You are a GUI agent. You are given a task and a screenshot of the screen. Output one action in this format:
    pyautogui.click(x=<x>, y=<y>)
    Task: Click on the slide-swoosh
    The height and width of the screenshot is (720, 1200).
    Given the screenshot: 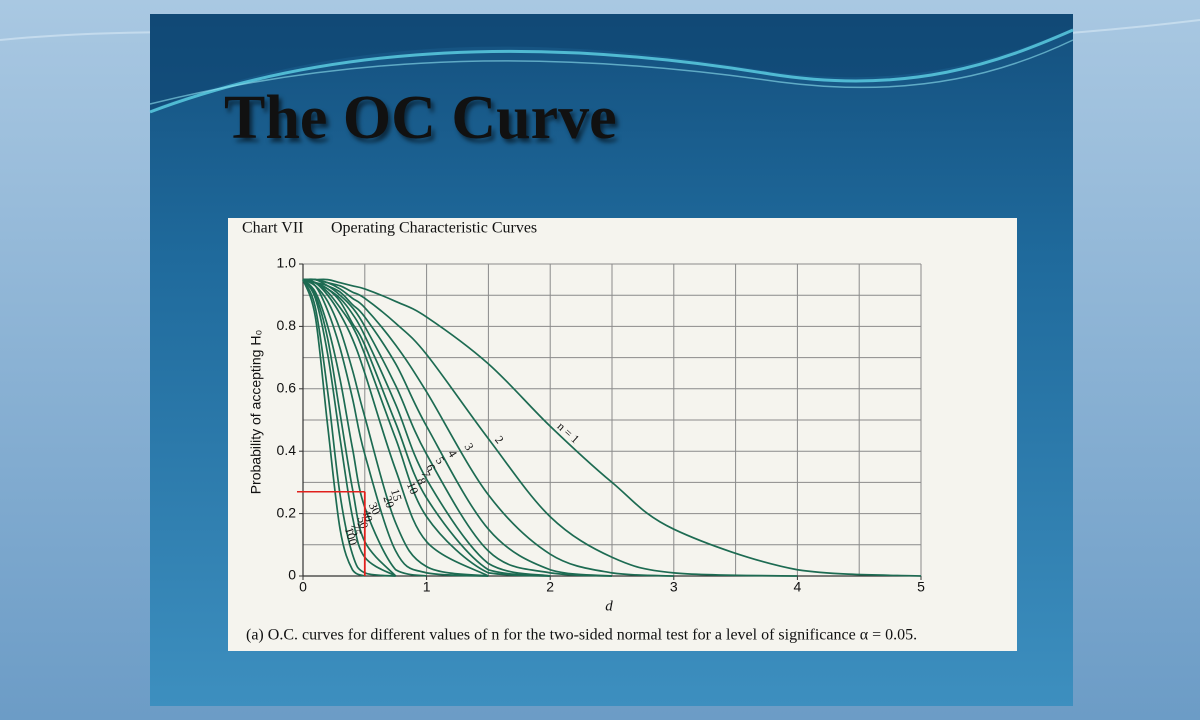 What is the action you would take?
    pyautogui.click(x=611, y=62)
    